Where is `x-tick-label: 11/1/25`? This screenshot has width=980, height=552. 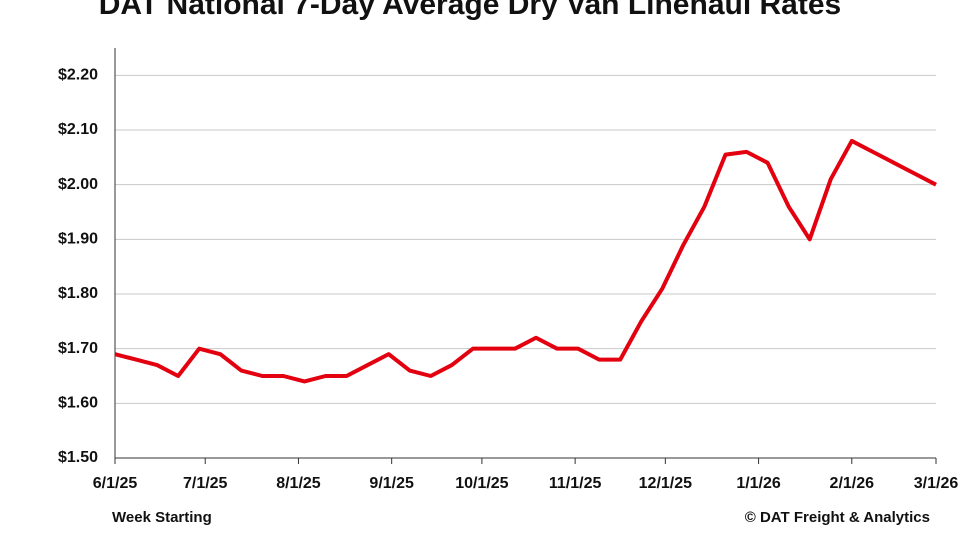
x-tick-label: 11/1/25 is located at coordinates (575, 483).